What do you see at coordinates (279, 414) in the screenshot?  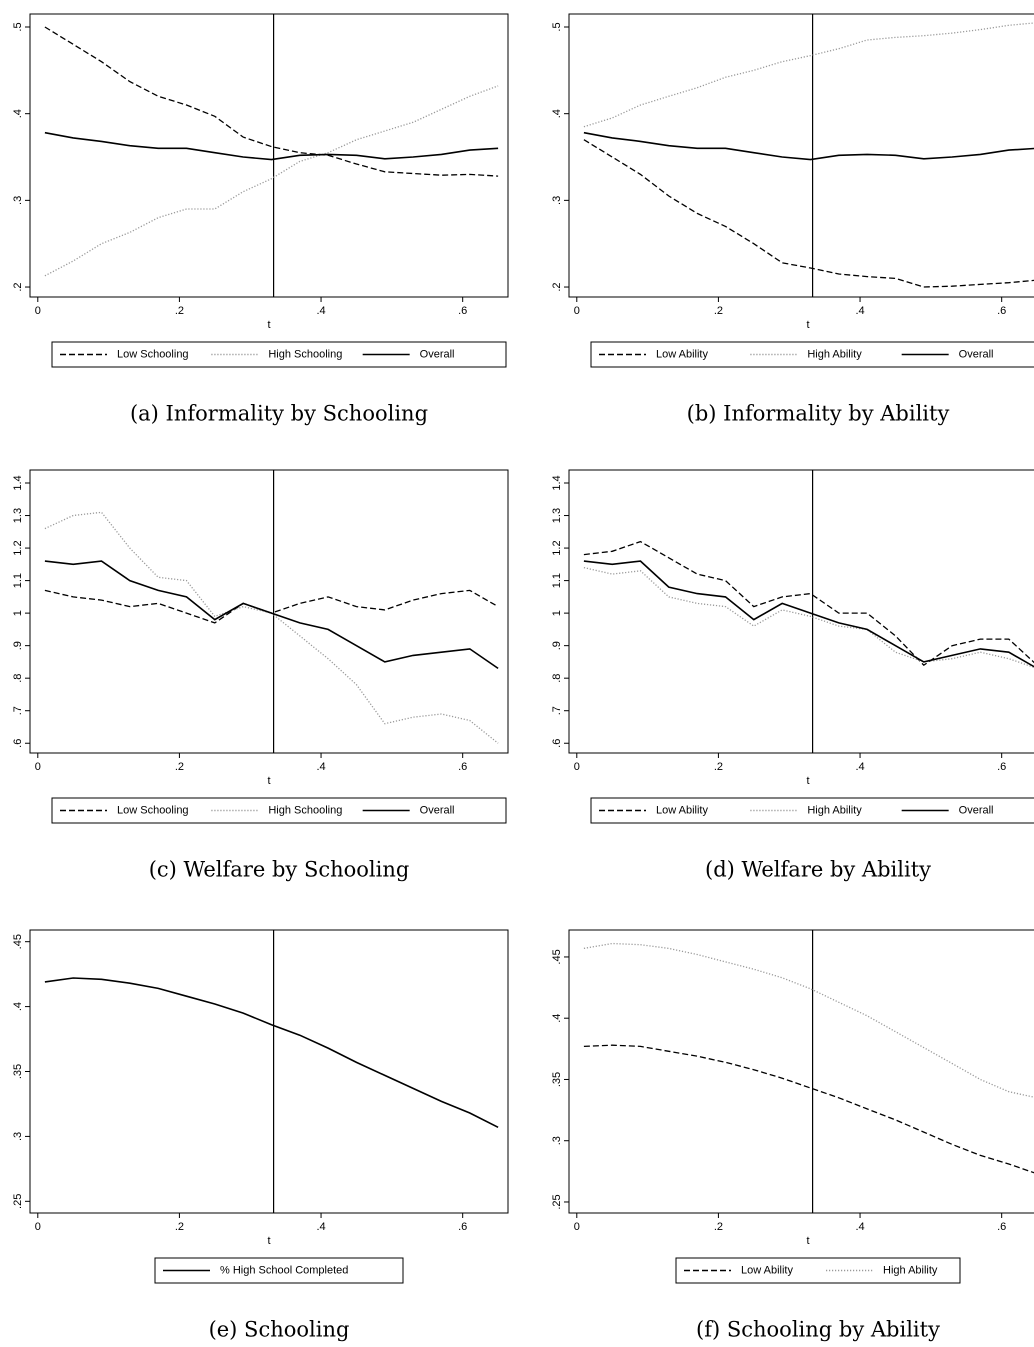 I see `caption: (a) Informality by Schooling` at bounding box center [279, 414].